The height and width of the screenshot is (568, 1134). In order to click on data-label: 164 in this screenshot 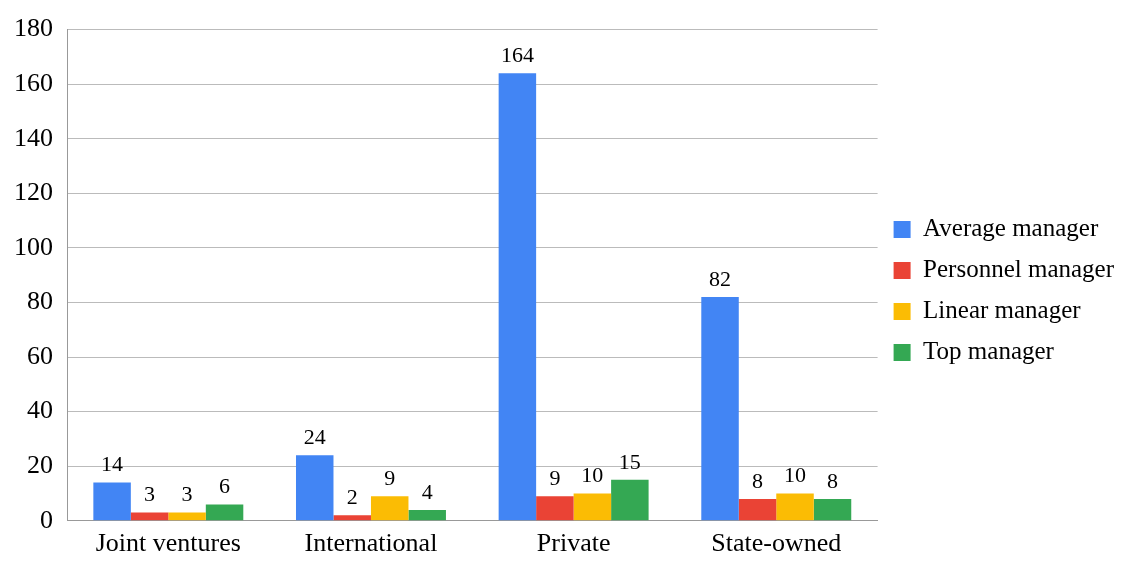, I will do `click(517, 55)`.